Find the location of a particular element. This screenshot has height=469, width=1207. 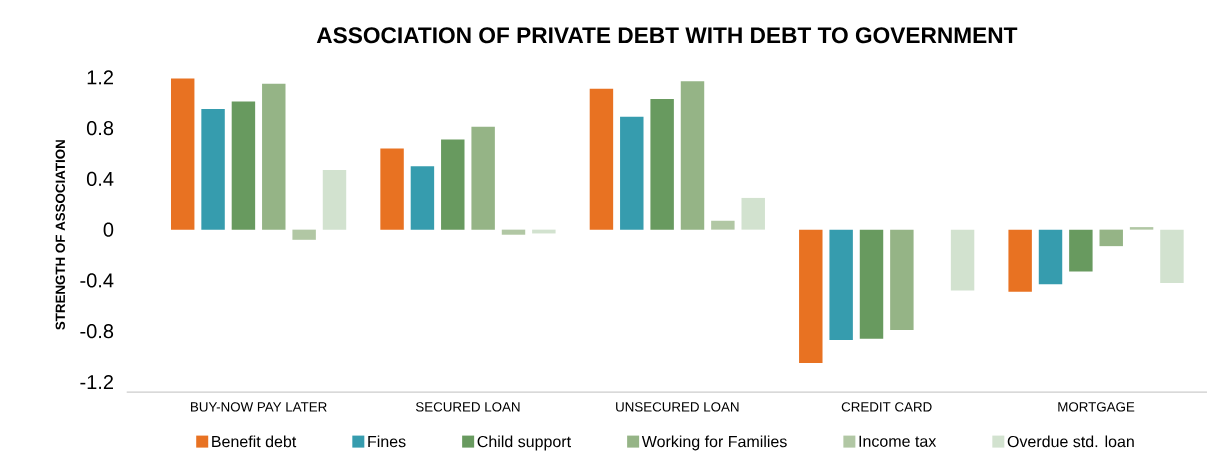

y-tick-label: 1.2 is located at coordinates (100, 77).